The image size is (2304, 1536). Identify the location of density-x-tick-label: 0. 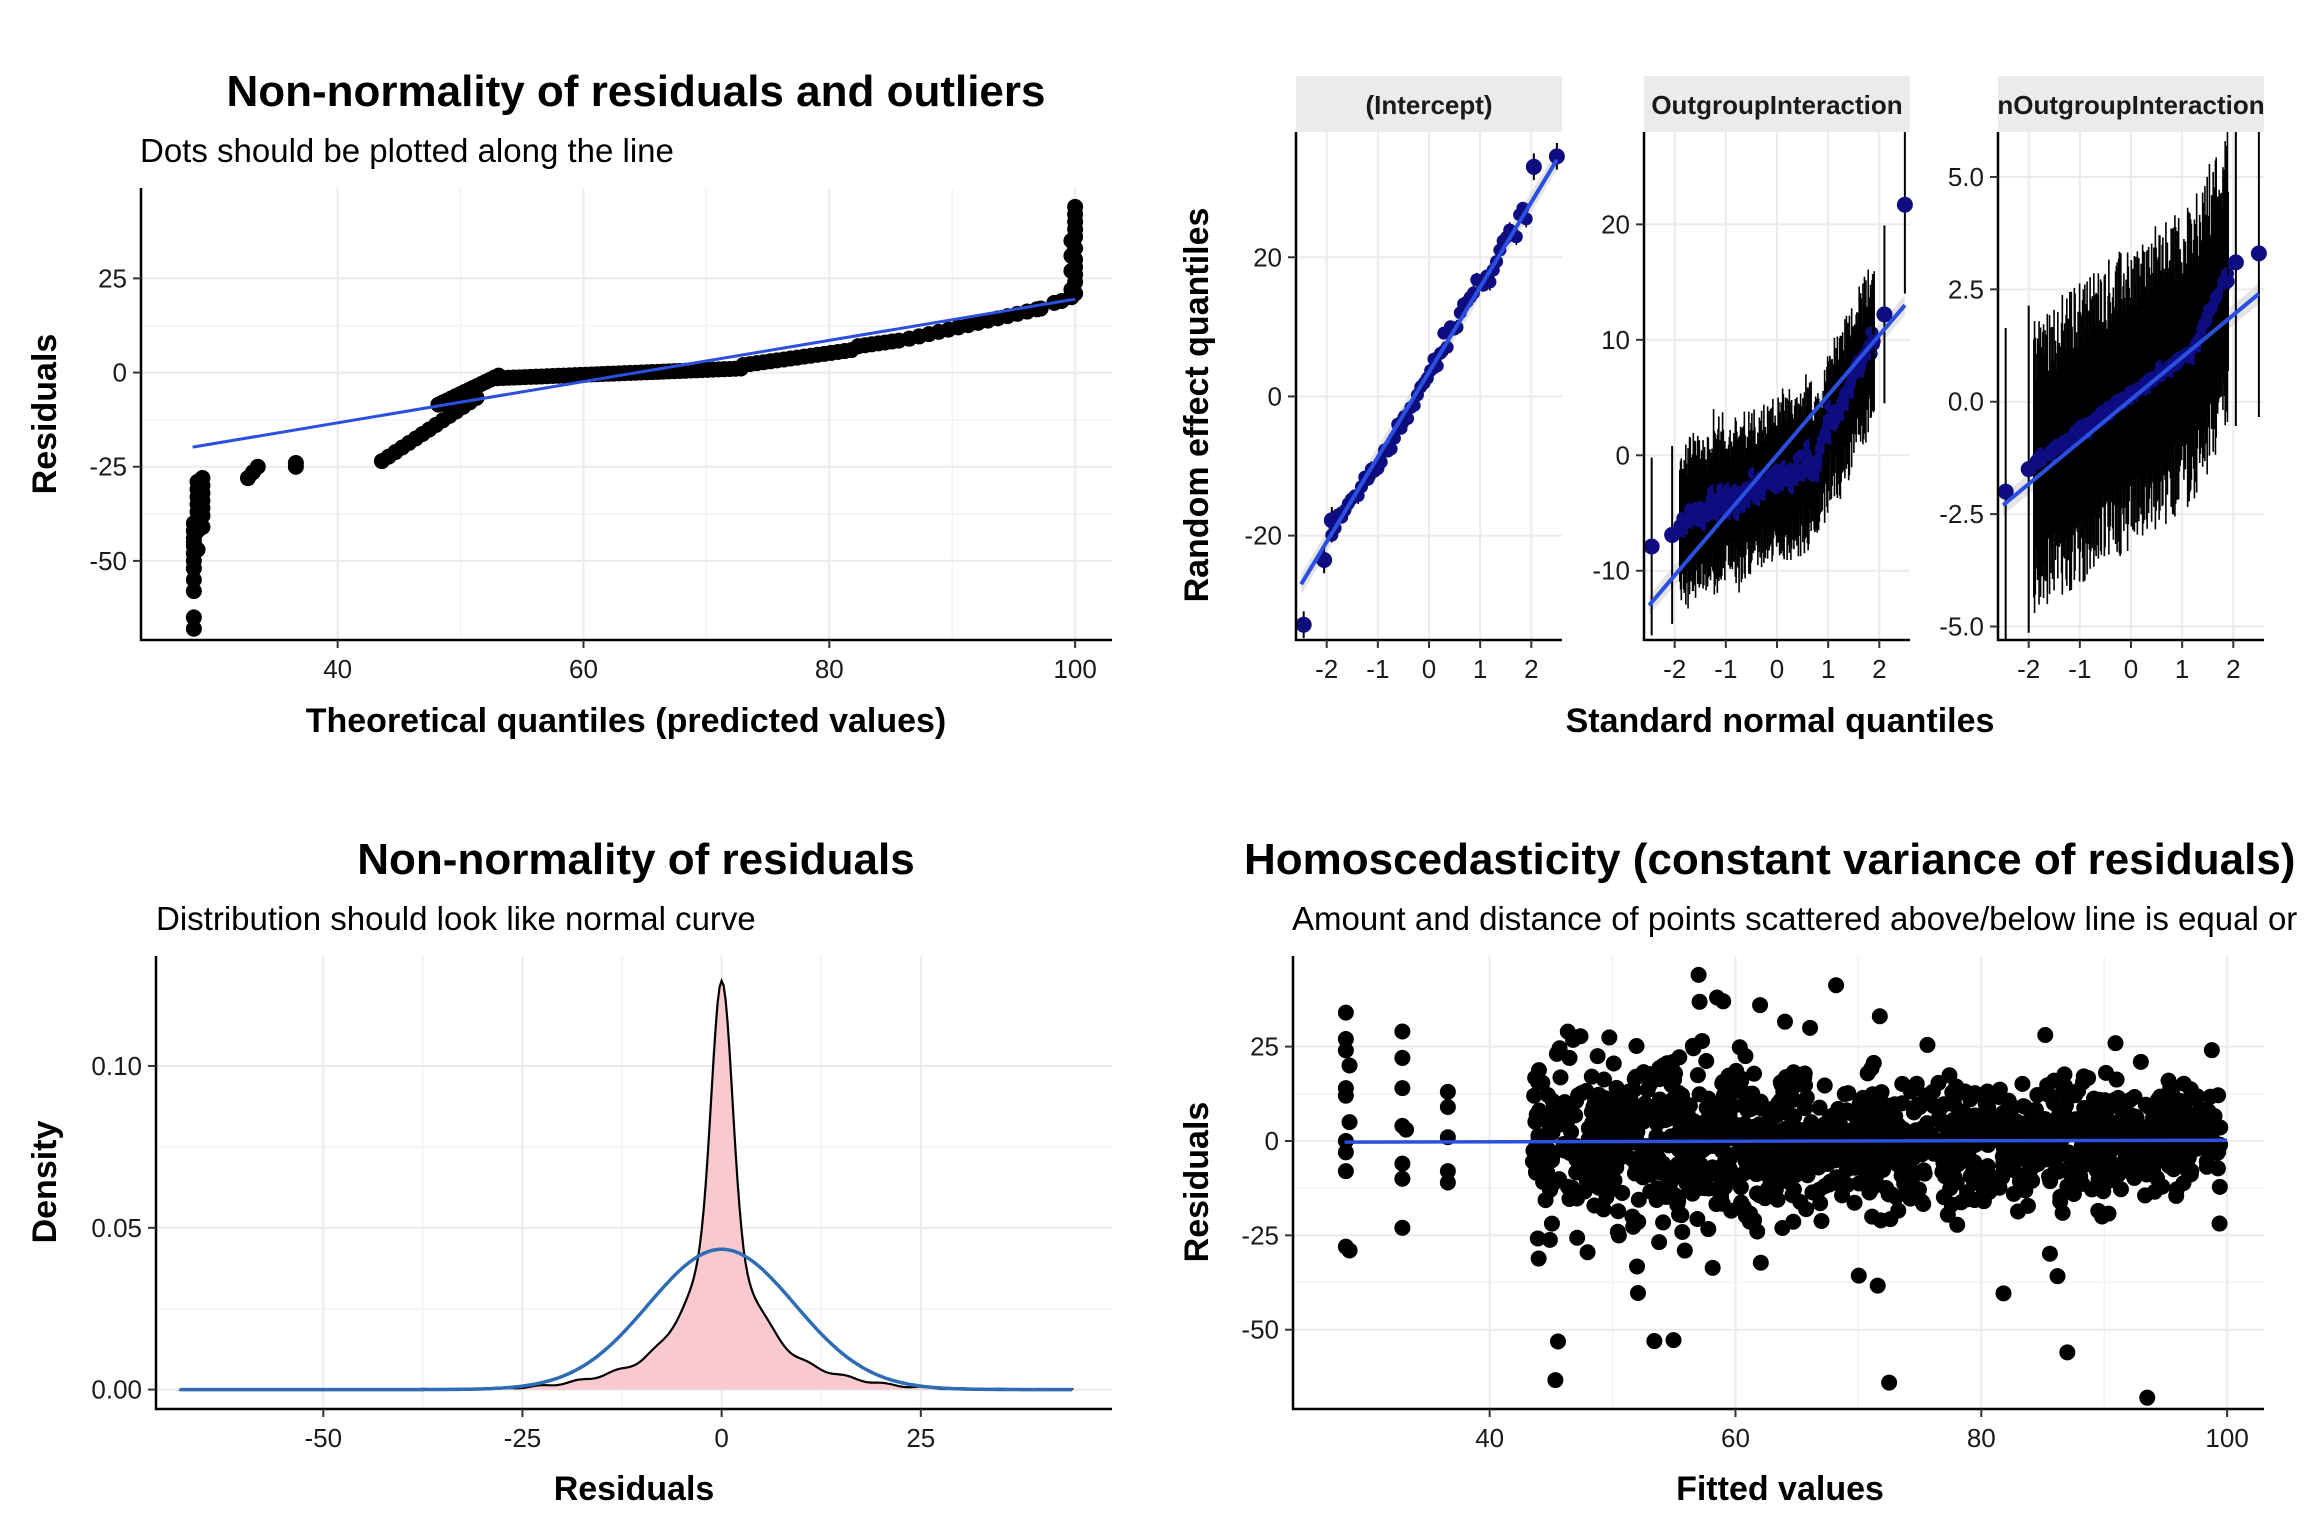
(721, 1438).